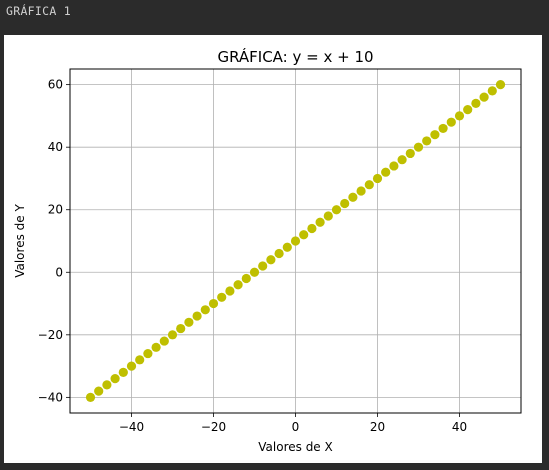 The width and height of the screenshot is (549, 470). Describe the element at coordinates (55, 85) in the screenshot. I see `y-tick-label: 60` at that location.